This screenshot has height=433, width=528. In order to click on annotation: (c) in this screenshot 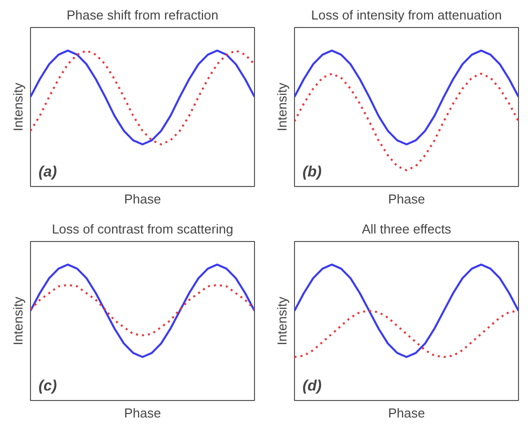, I will do `click(47, 386)`.